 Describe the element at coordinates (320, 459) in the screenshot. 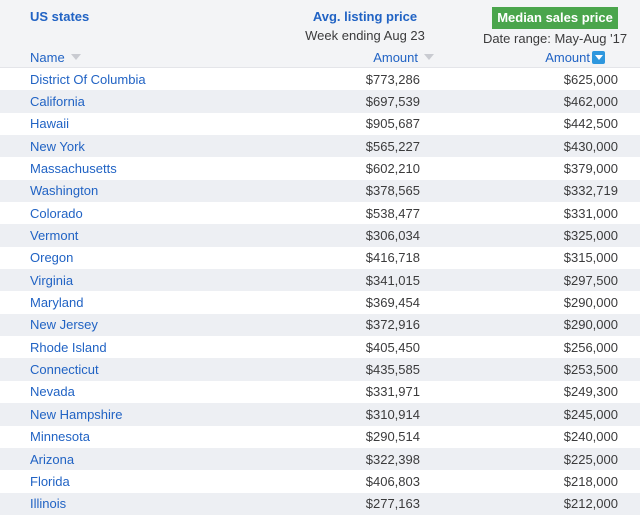

I see `table-row: Arizona $322,398 $225,000` at that location.